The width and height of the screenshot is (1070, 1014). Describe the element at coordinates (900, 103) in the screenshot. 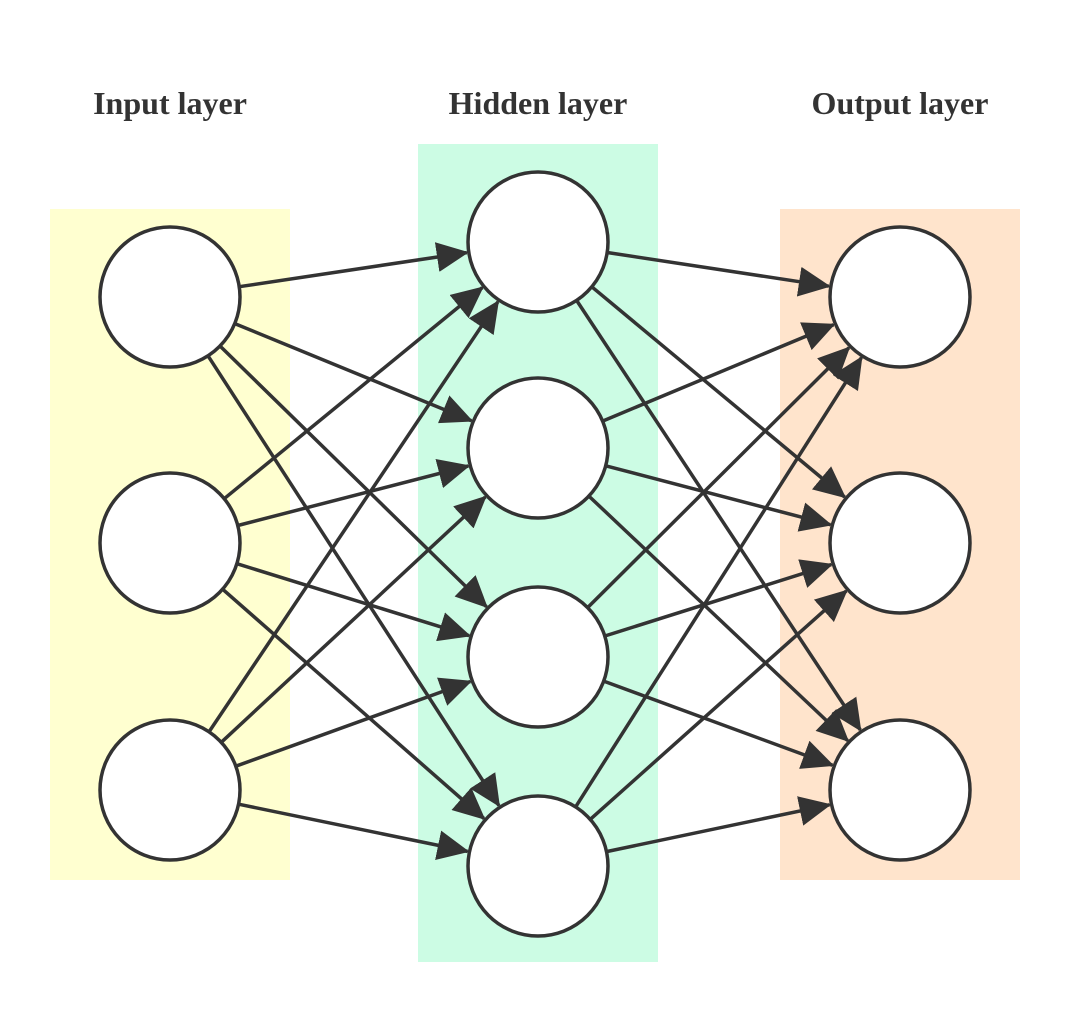

I see `output-layer-title: Output layer` at that location.